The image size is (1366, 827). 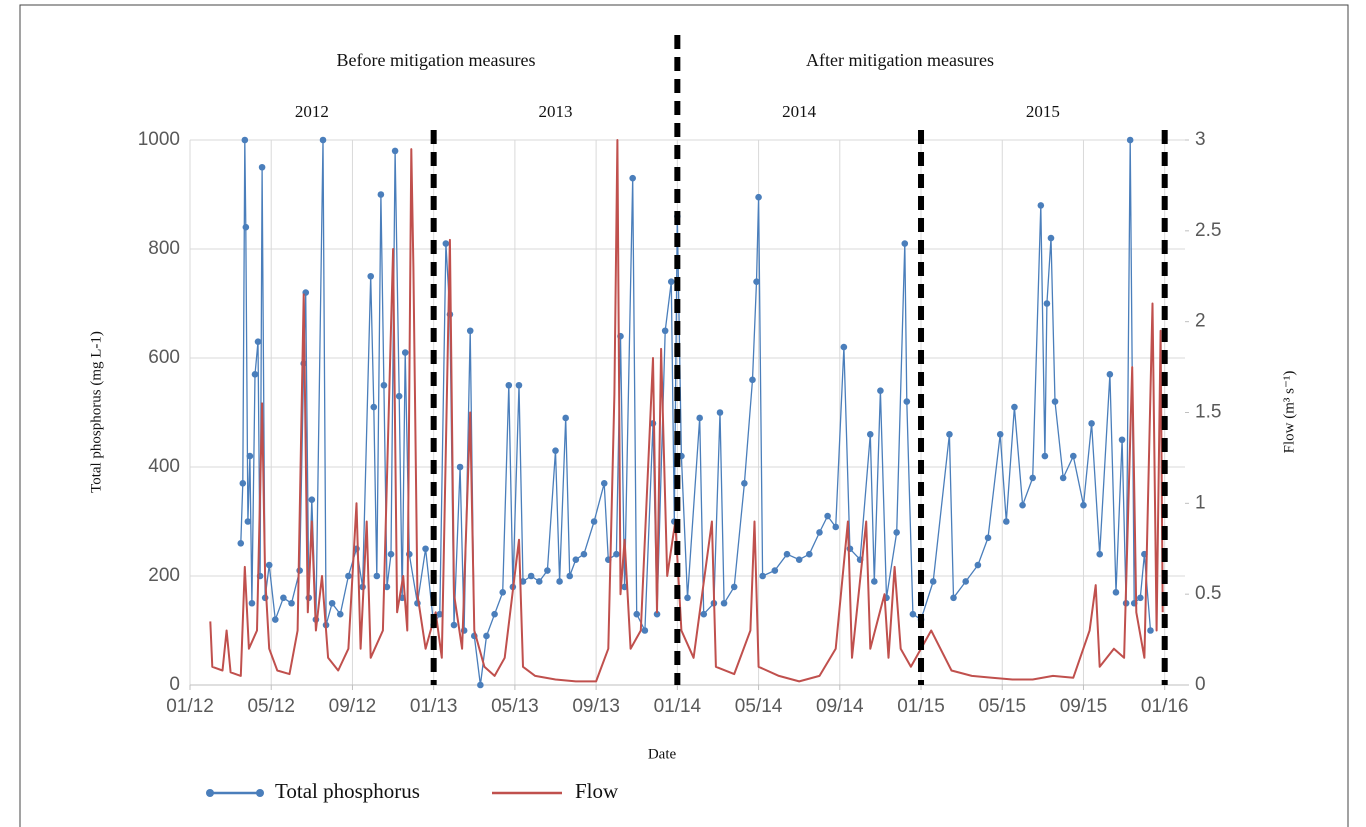 What do you see at coordinates (556, 111) in the screenshot?
I see `year-label: 2013` at bounding box center [556, 111].